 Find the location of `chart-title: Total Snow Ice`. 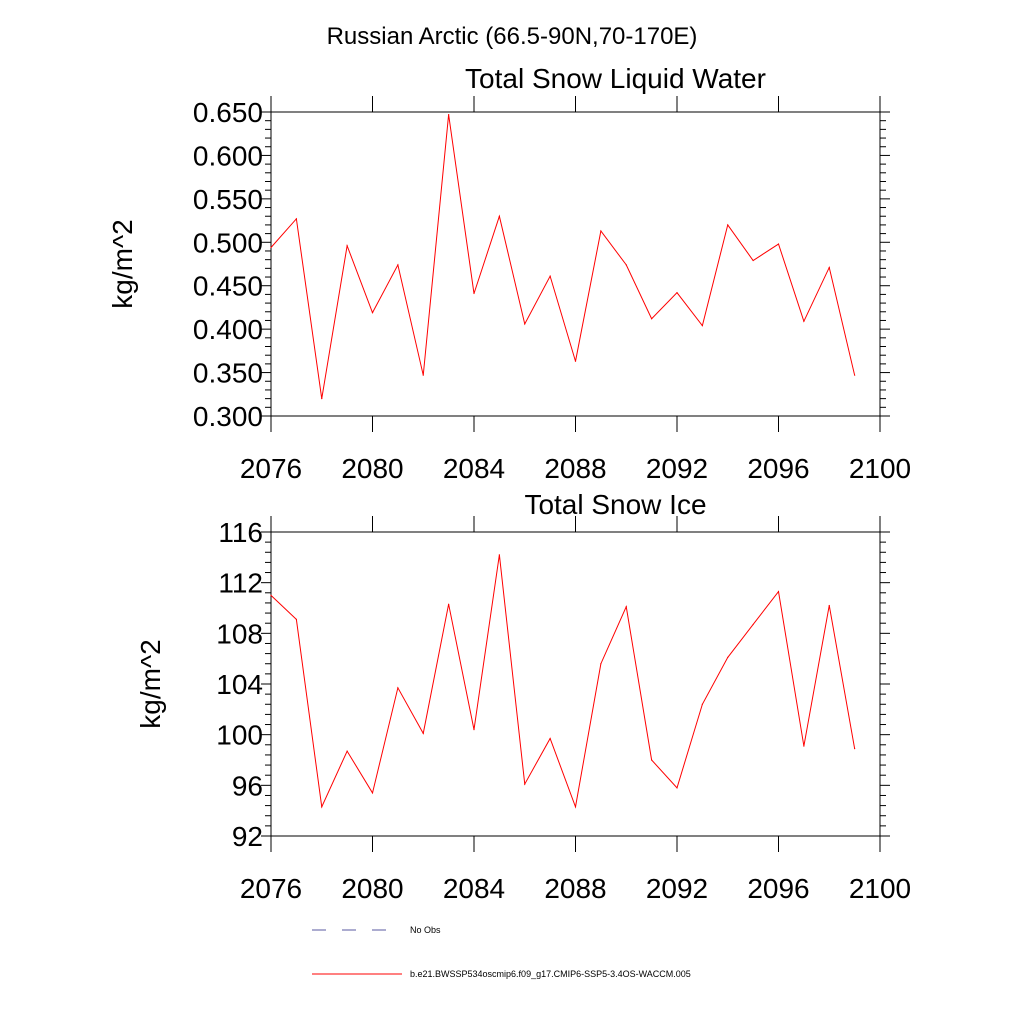

chart-title: Total Snow Ice is located at coordinates (615, 504).